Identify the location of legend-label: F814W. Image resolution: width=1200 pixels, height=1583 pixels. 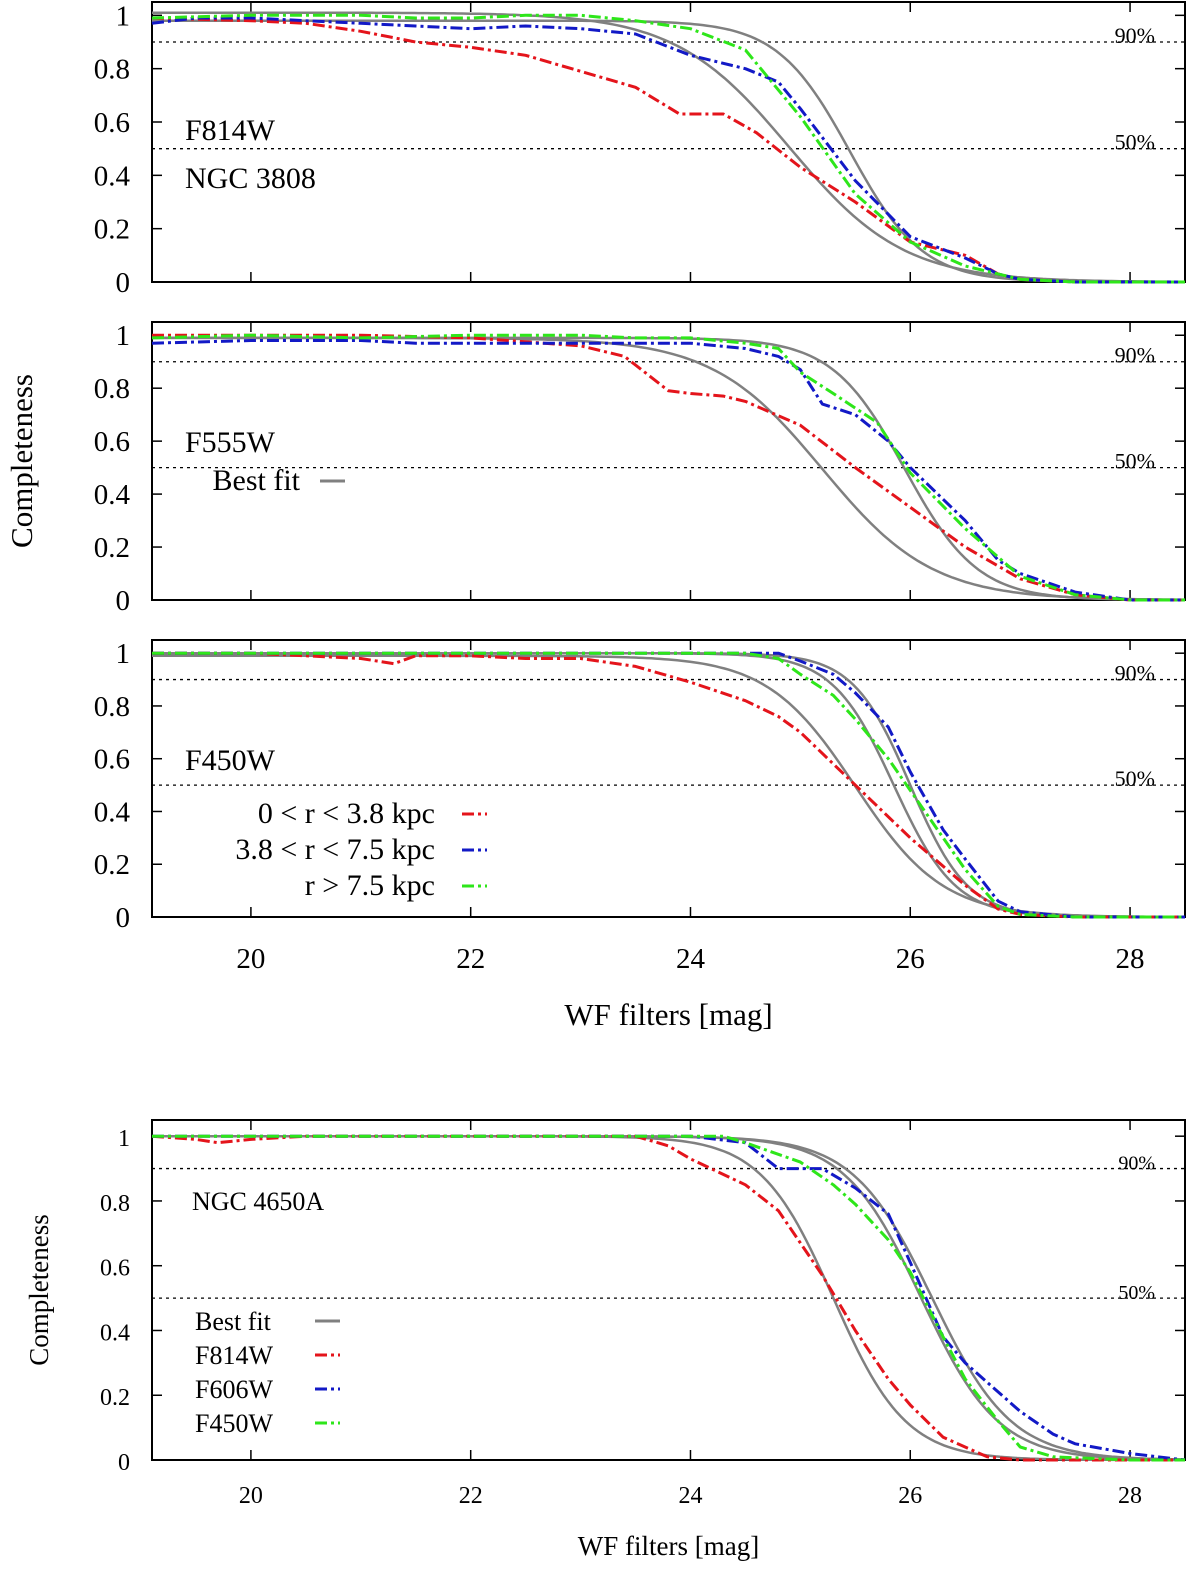
(234, 1355).